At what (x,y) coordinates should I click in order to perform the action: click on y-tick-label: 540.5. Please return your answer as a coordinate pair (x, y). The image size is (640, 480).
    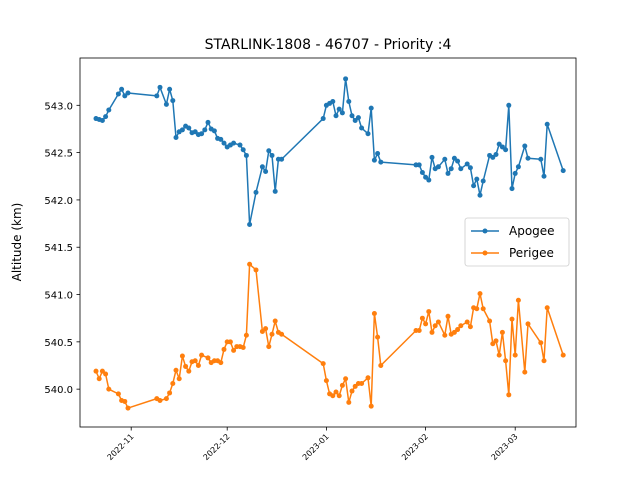
    Looking at the image, I should click on (58, 343).